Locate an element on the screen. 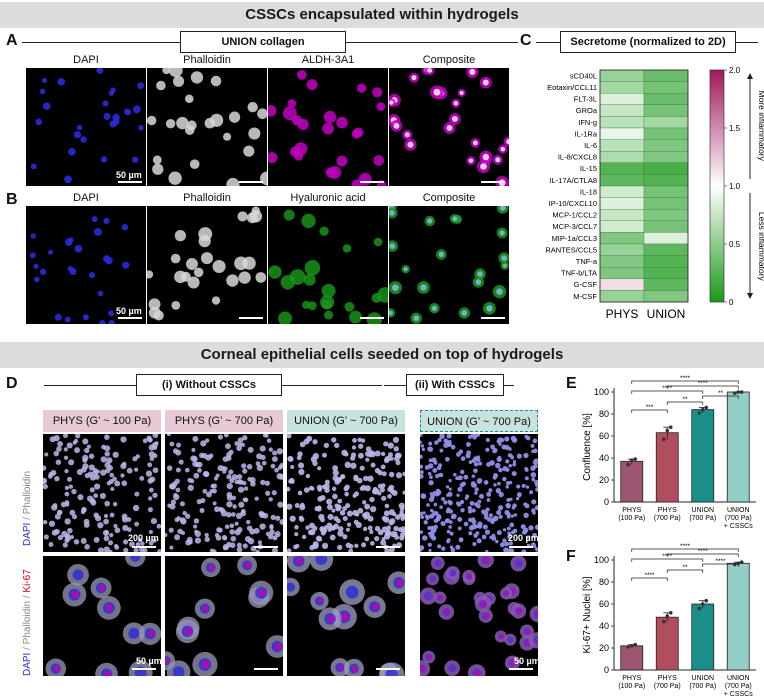 The width and height of the screenshot is (764, 698). y-tick-label: 60 is located at coordinates (604, 604).